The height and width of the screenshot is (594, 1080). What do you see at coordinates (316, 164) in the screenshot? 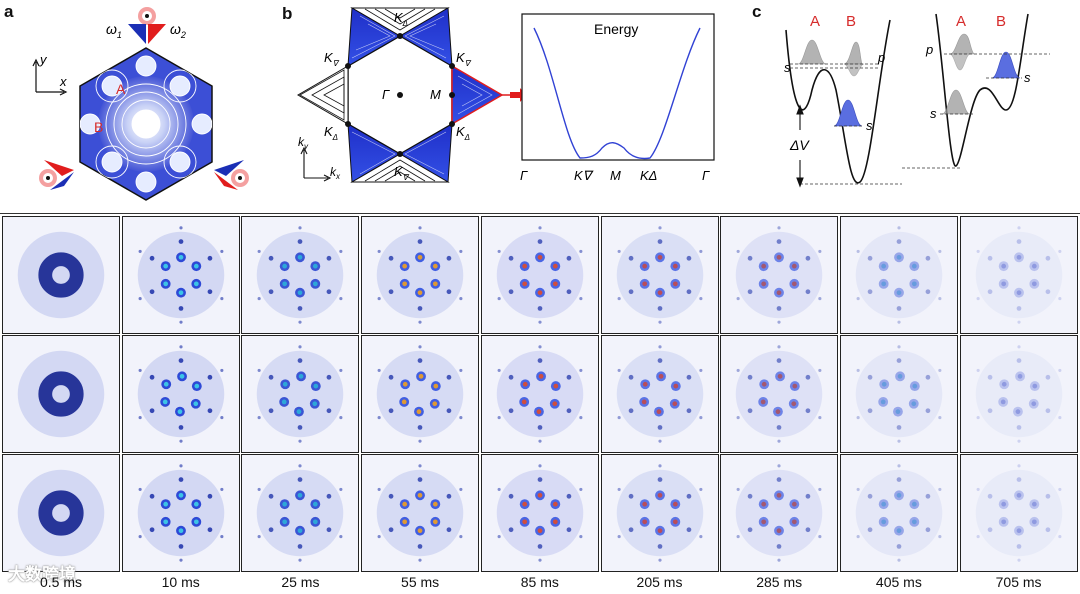
I see `k-axes` at bounding box center [316, 164].